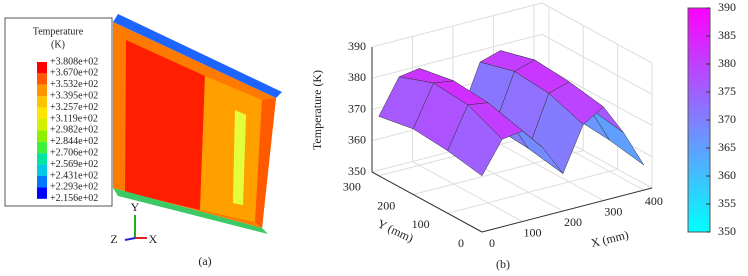  Describe the element at coordinates (727, 203) in the screenshot. I see `colorbar-tick-label: 355` at that location.